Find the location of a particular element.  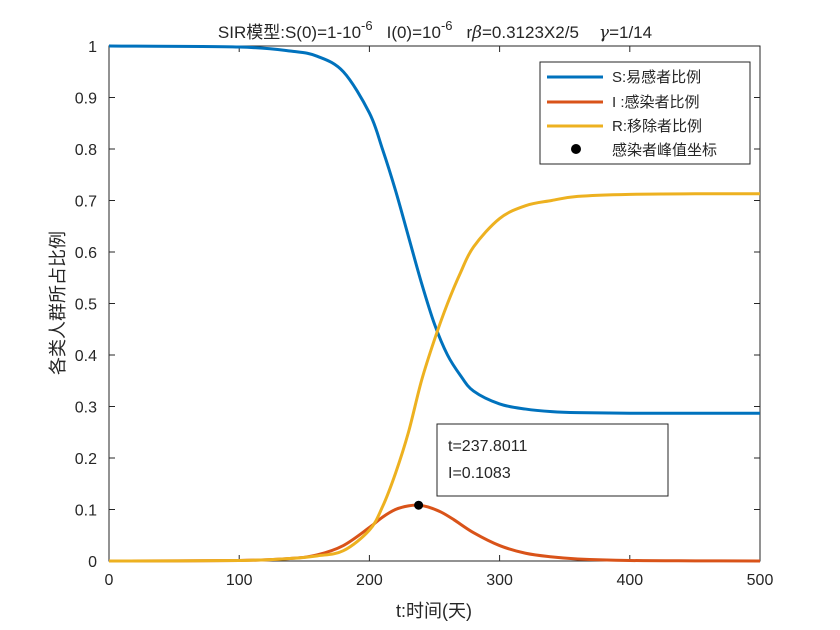

annotation-box is located at coordinates (552, 460).